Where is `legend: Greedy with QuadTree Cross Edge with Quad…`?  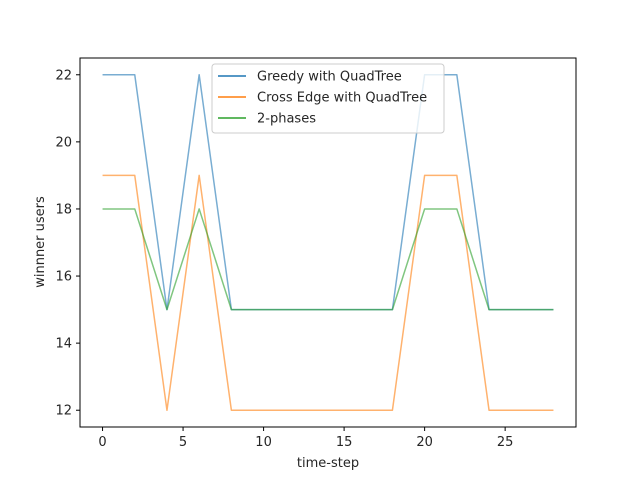 legend: Greedy with QuadTree Cross Edge with Quad… is located at coordinates (328, 98).